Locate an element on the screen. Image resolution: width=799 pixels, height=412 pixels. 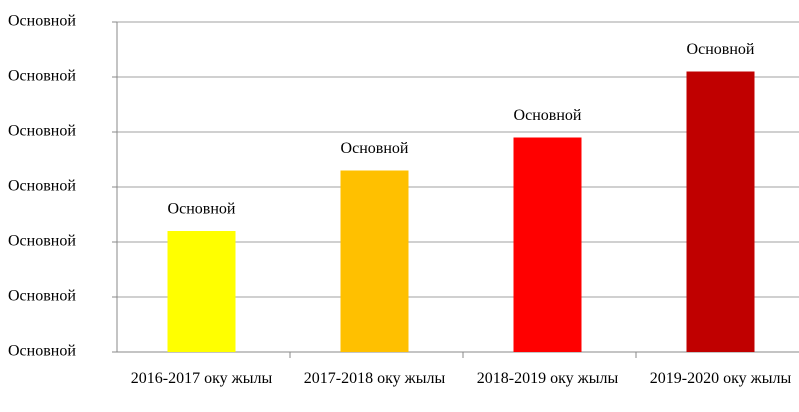
x-tick-label: 2016-2017 оку жылы is located at coordinates (201, 378).